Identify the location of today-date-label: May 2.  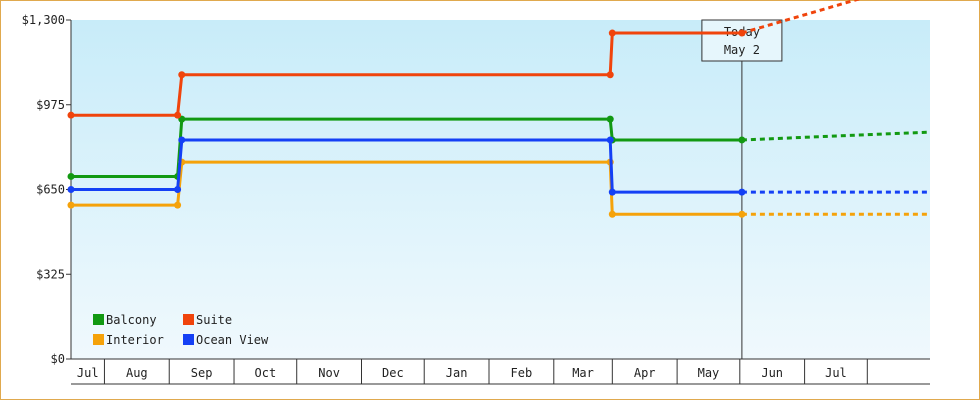
(742, 50).